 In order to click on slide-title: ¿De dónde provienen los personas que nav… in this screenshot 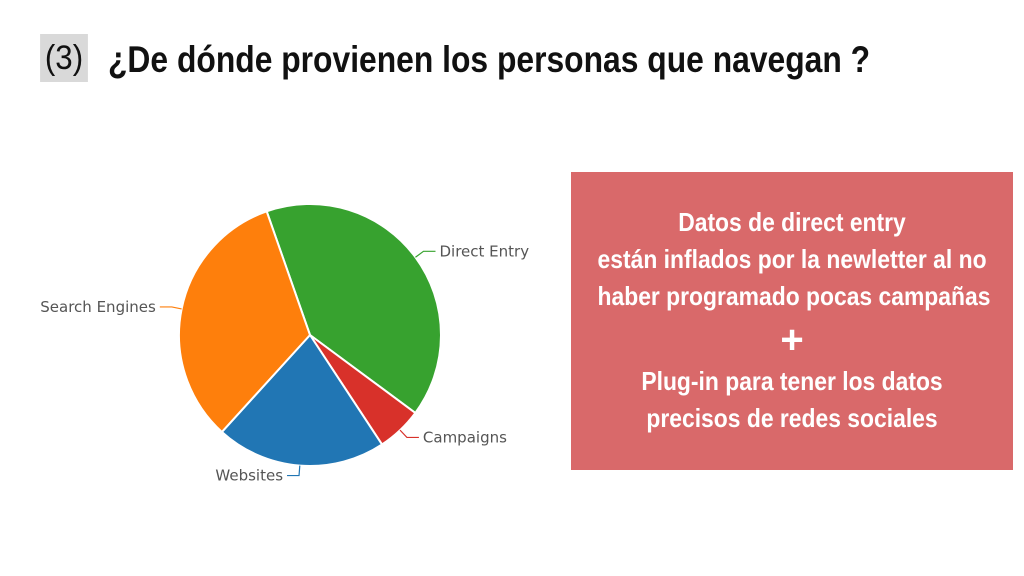, I will do `click(489, 59)`.